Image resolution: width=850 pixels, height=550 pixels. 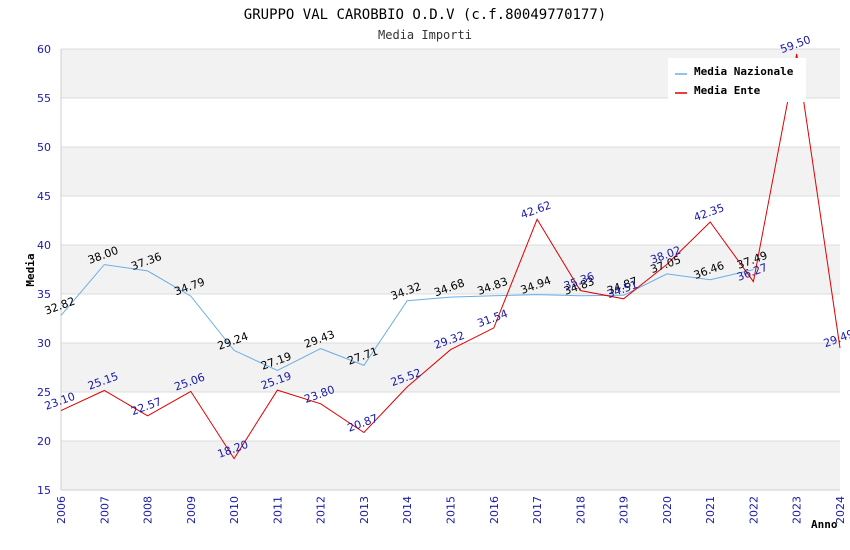 I want to click on data-label-ente: 42.62, so click(x=536, y=210).